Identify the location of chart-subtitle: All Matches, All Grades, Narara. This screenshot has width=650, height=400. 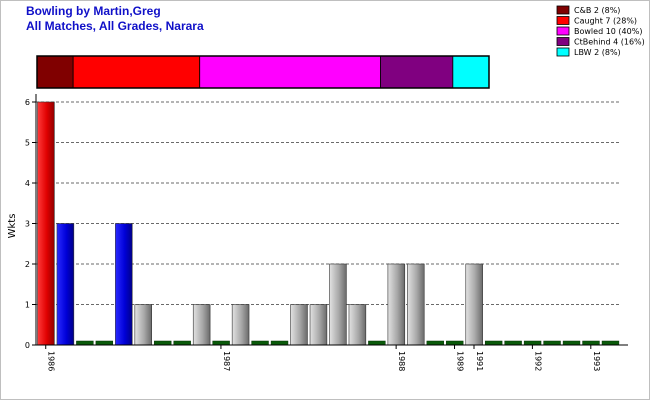
(115, 26).